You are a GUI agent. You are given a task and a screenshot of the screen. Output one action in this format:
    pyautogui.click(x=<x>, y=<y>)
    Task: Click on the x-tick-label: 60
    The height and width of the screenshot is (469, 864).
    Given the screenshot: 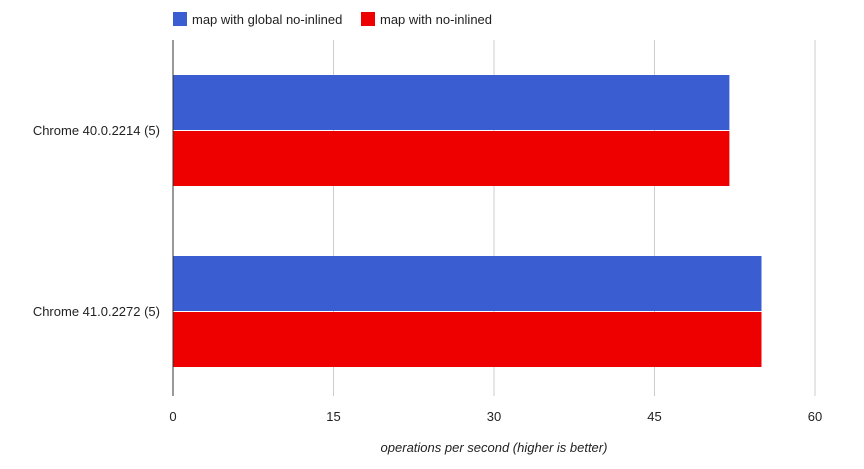 What is the action you would take?
    pyautogui.click(x=815, y=416)
    